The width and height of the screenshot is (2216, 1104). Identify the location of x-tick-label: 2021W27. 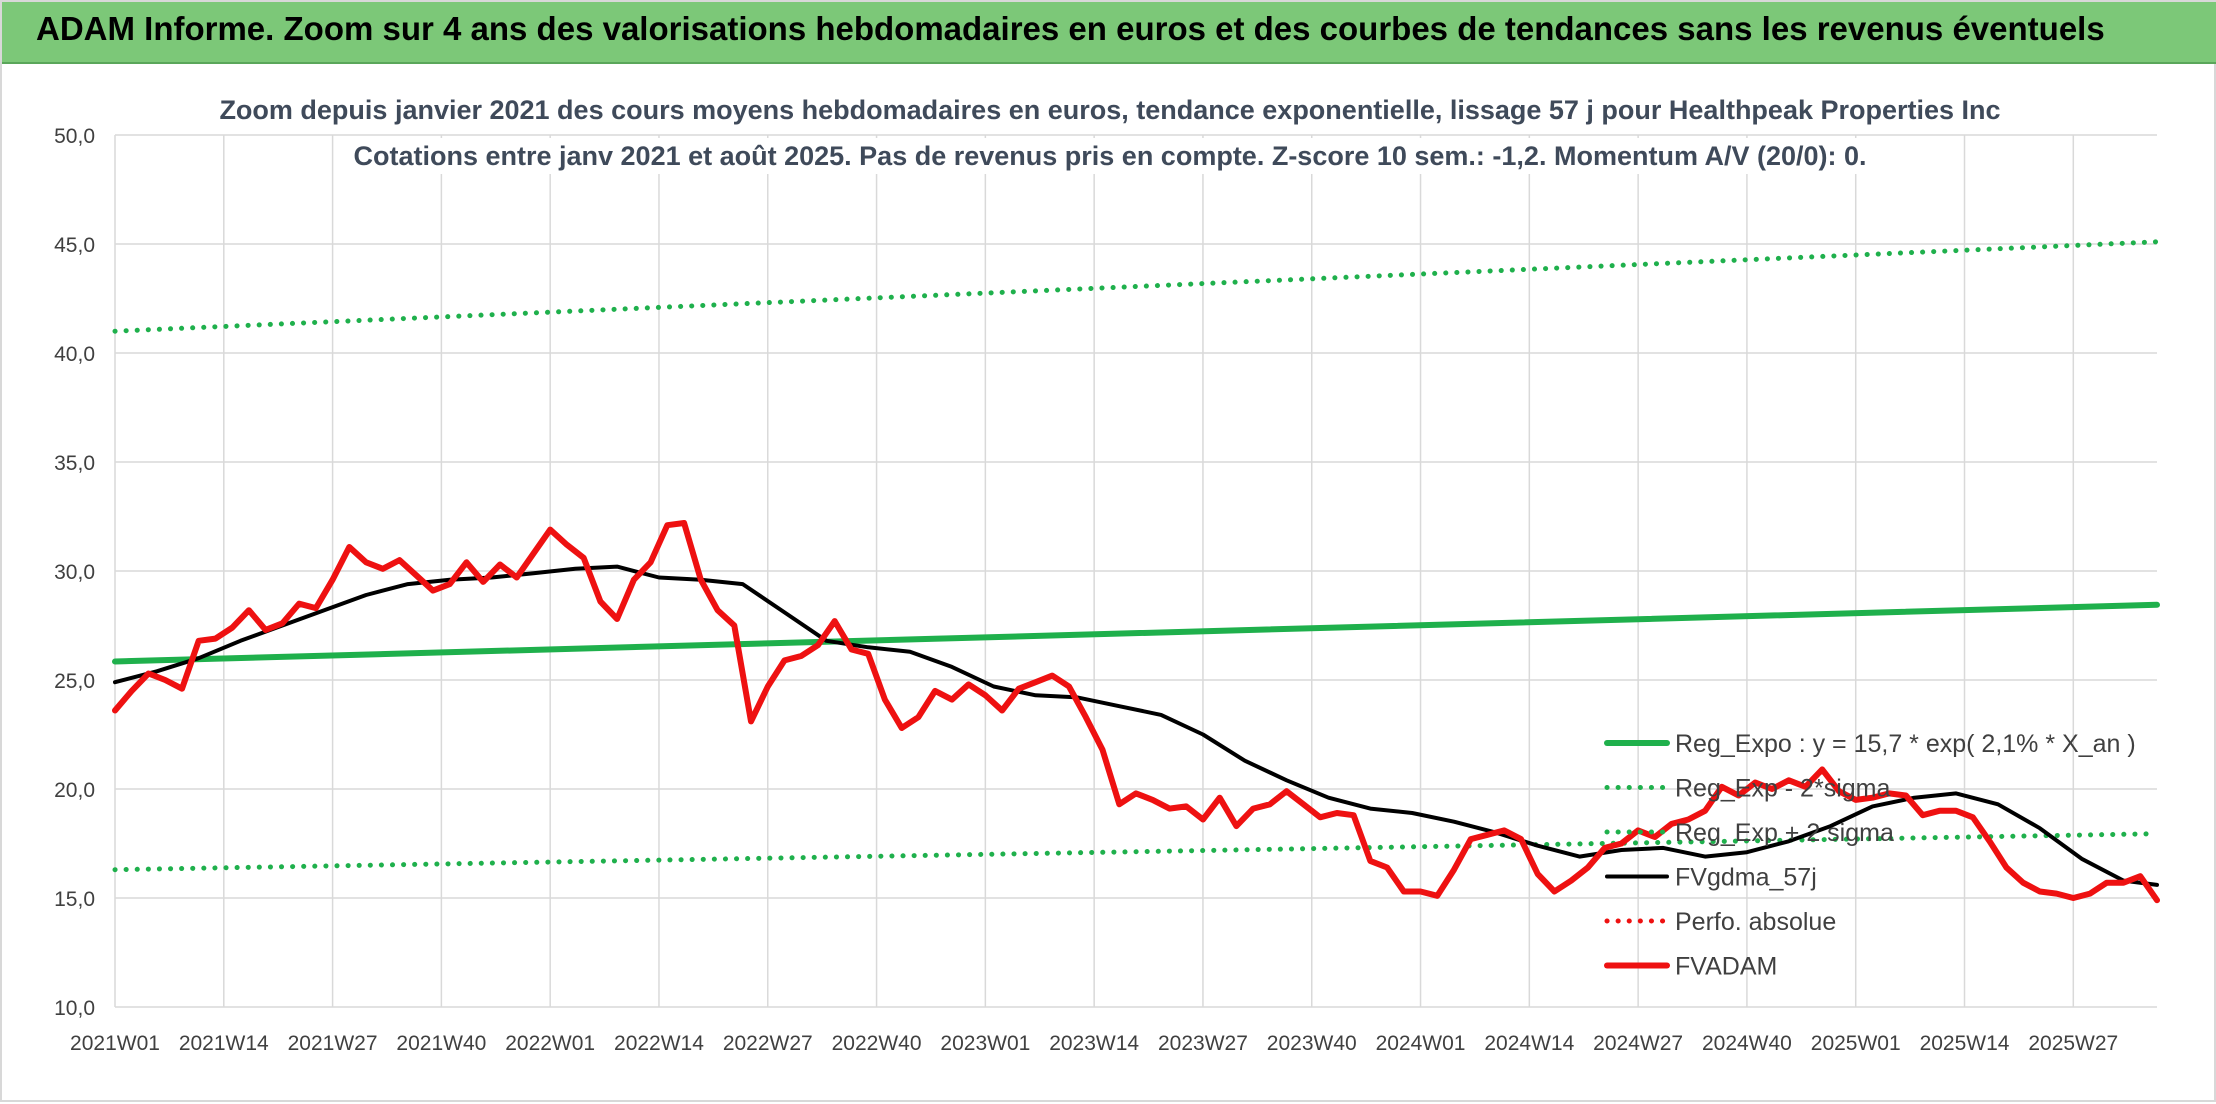
(333, 1043).